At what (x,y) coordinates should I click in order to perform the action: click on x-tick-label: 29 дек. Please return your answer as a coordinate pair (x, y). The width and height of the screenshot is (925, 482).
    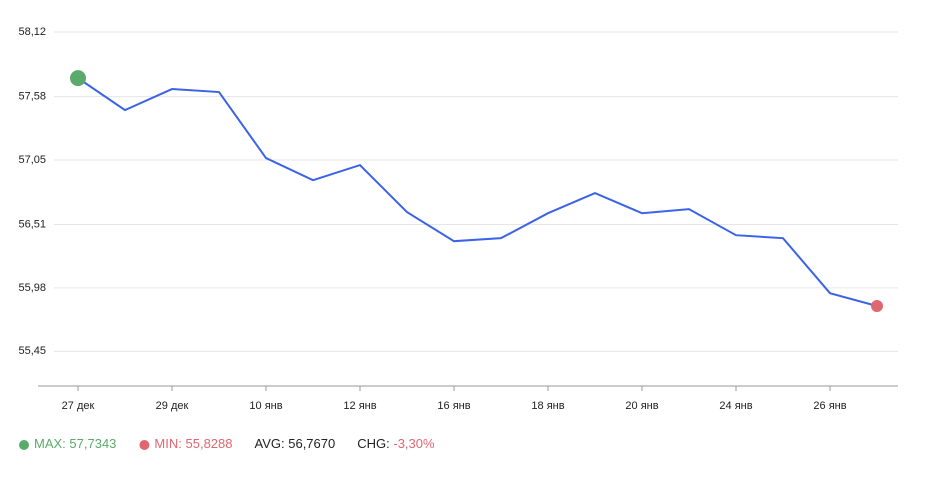
    Looking at the image, I should click on (172, 406).